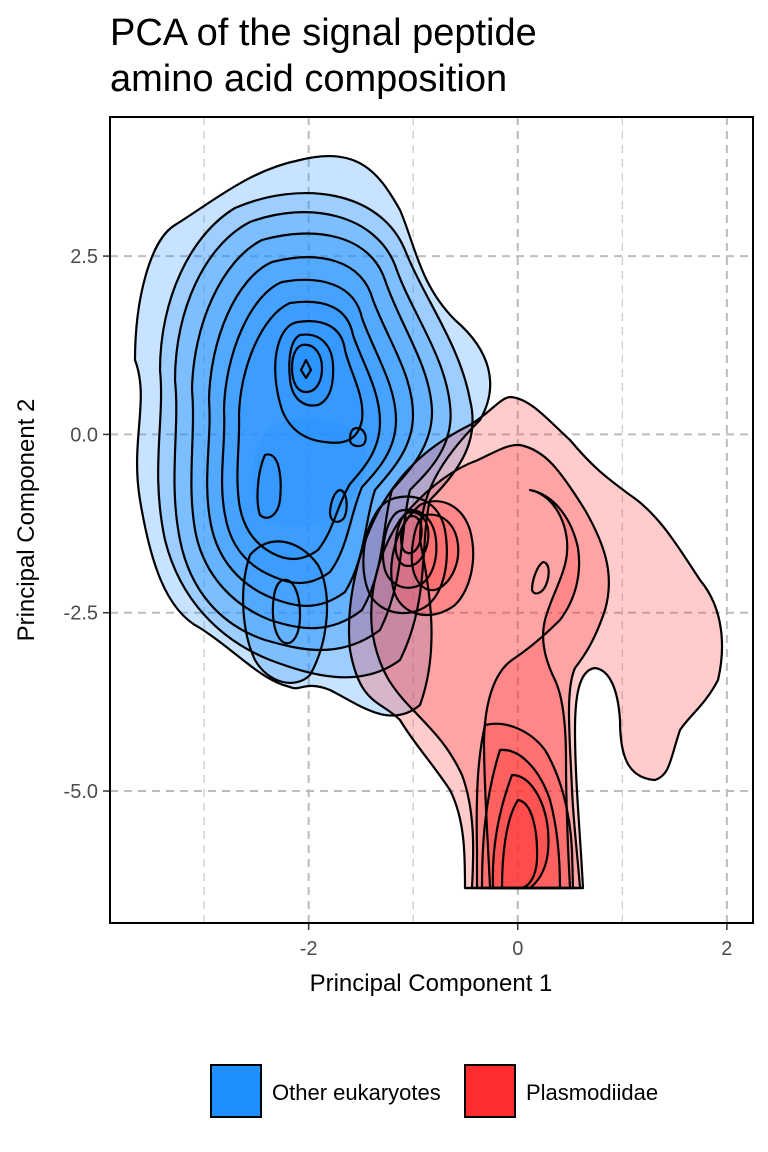  Describe the element at coordinates (490, 1091) in the screenshot. I see `legend-swatch-plasmodiidae` at that location.